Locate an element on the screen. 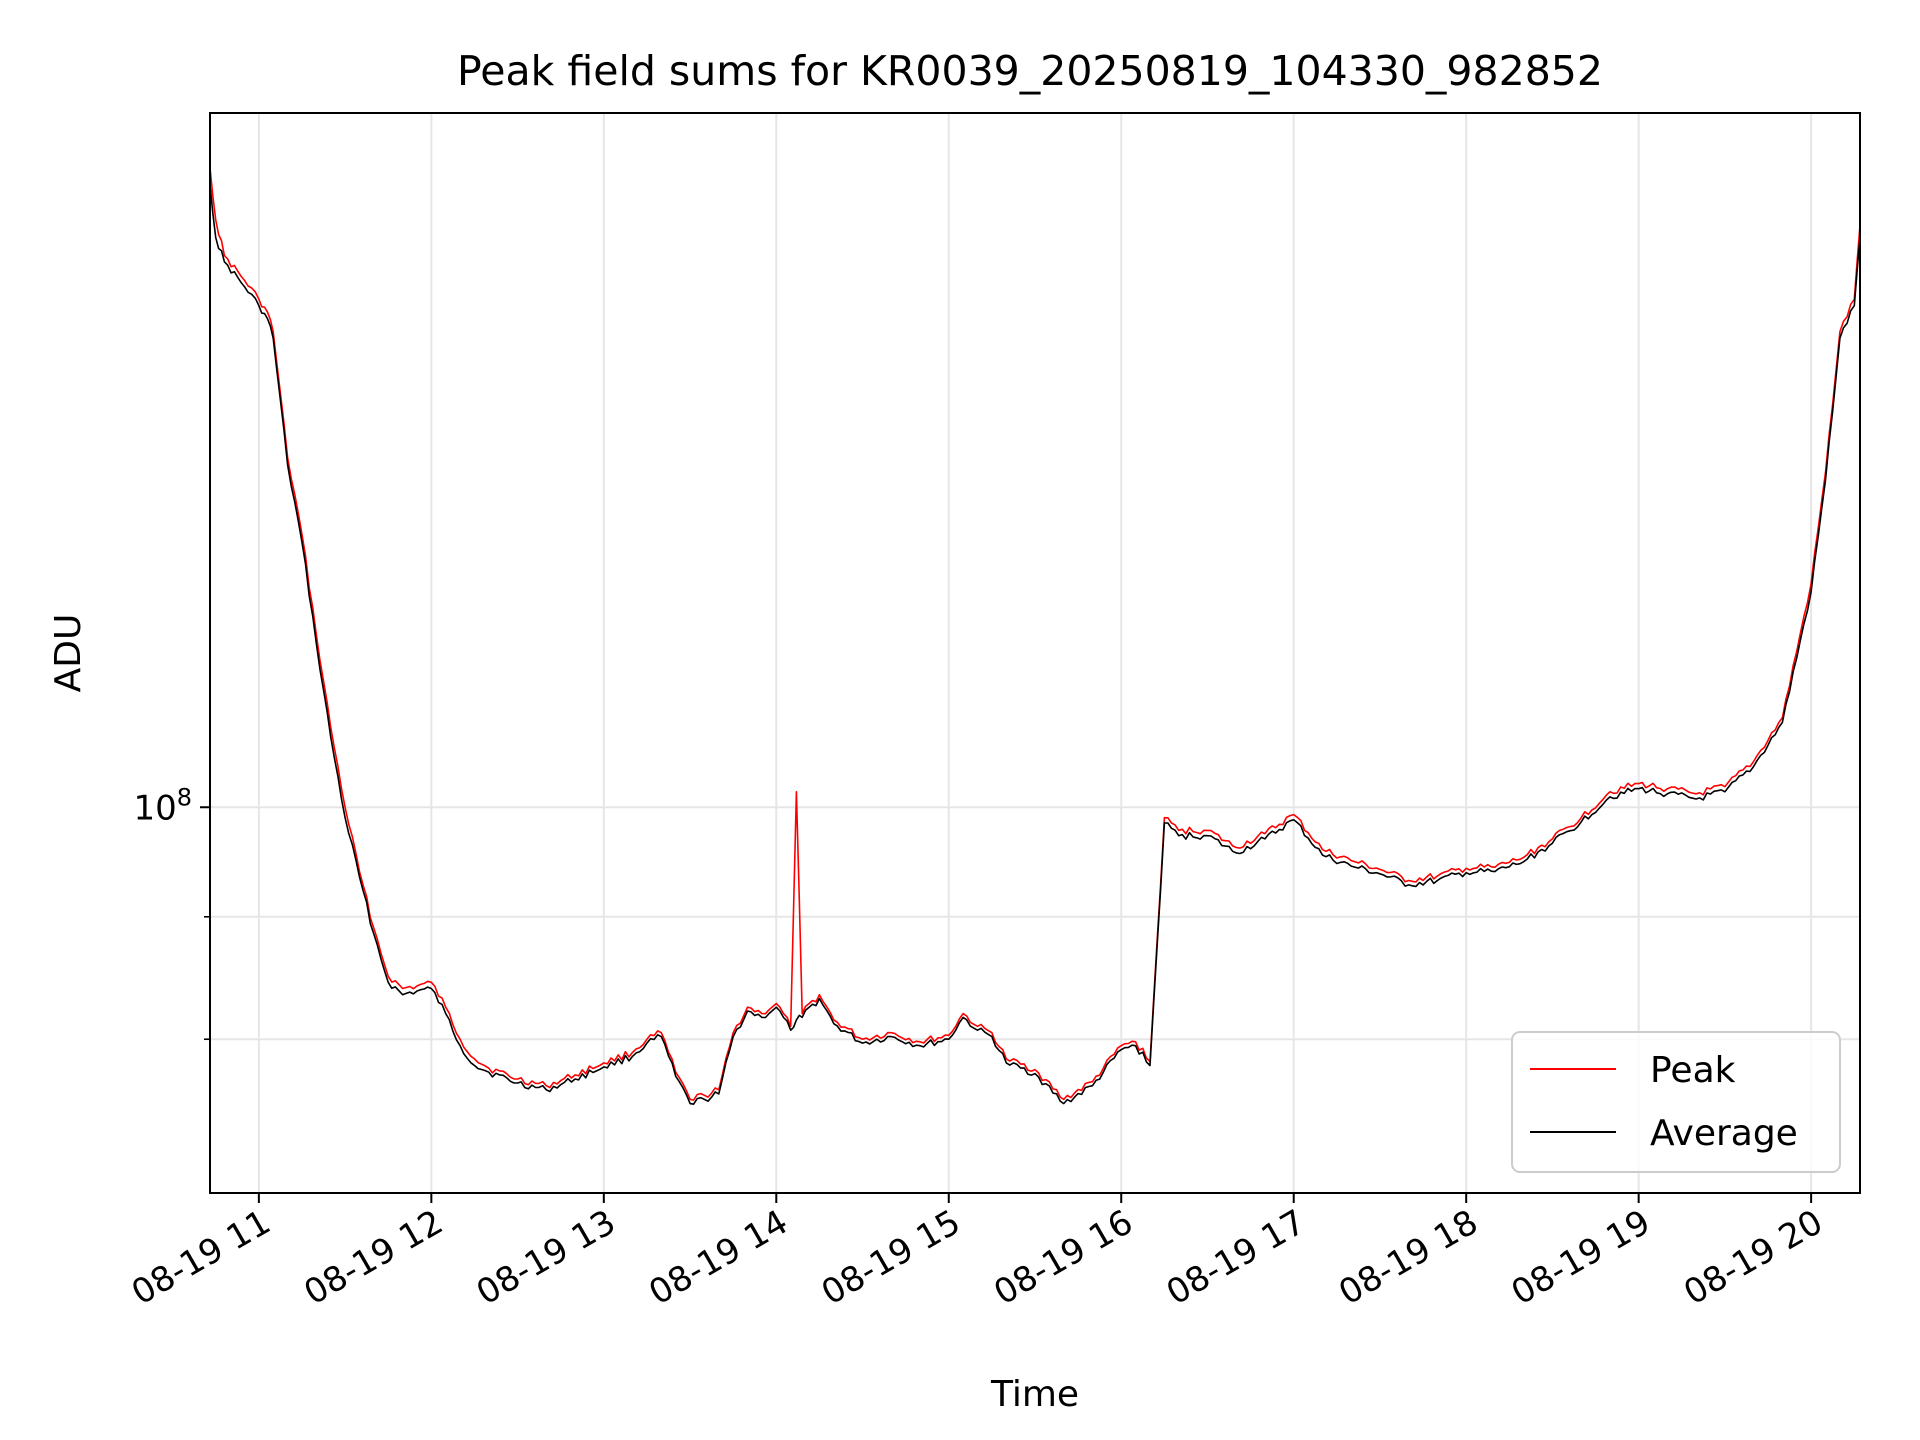  y-tick-label: 108 is located at coordinates (162, 805).